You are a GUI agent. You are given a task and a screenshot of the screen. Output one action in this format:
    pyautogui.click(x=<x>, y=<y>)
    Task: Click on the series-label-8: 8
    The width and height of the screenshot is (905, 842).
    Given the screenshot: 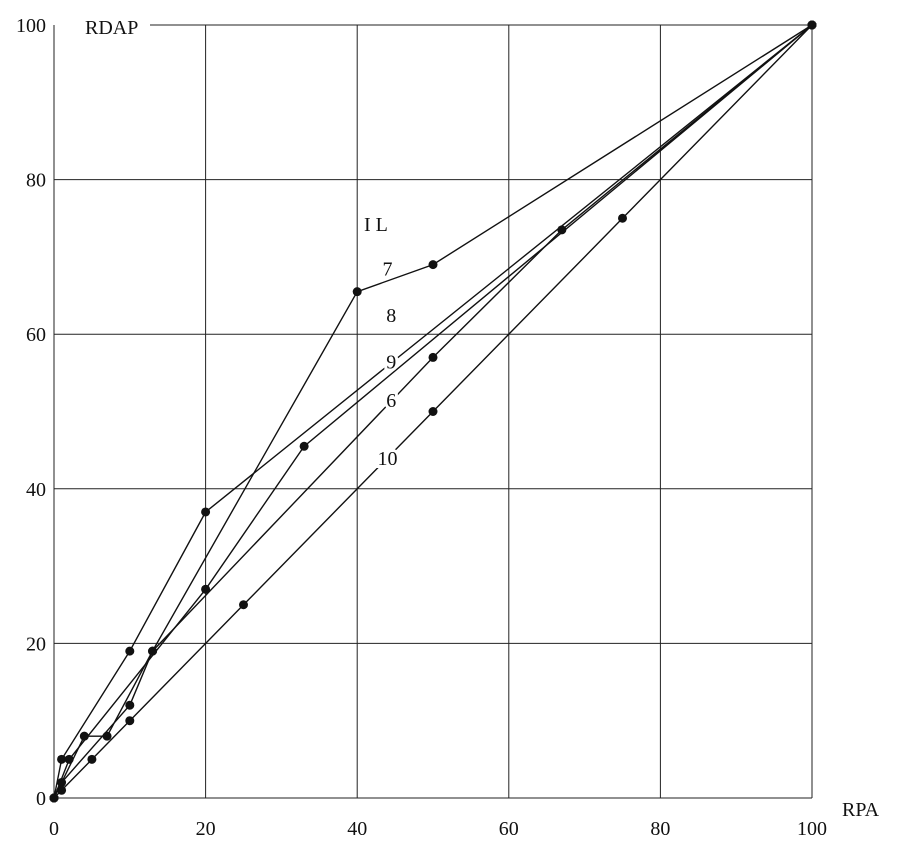 What is the action you would take?
    pyautogui.click(x=391, y=316)
    